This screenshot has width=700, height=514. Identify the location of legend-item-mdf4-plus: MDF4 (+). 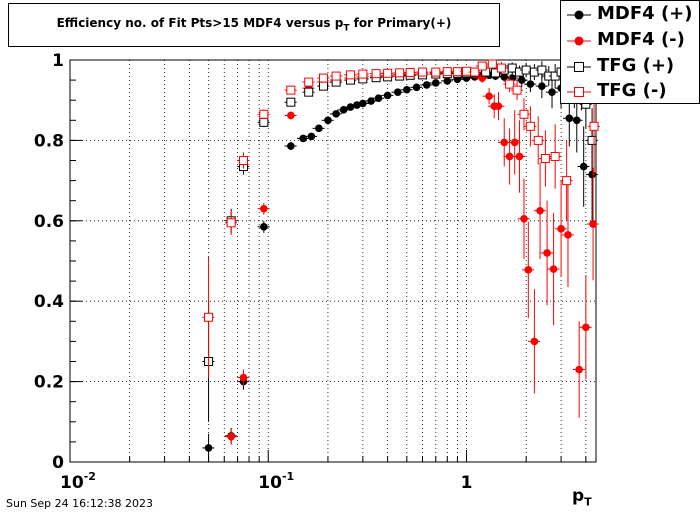
(630, 15).